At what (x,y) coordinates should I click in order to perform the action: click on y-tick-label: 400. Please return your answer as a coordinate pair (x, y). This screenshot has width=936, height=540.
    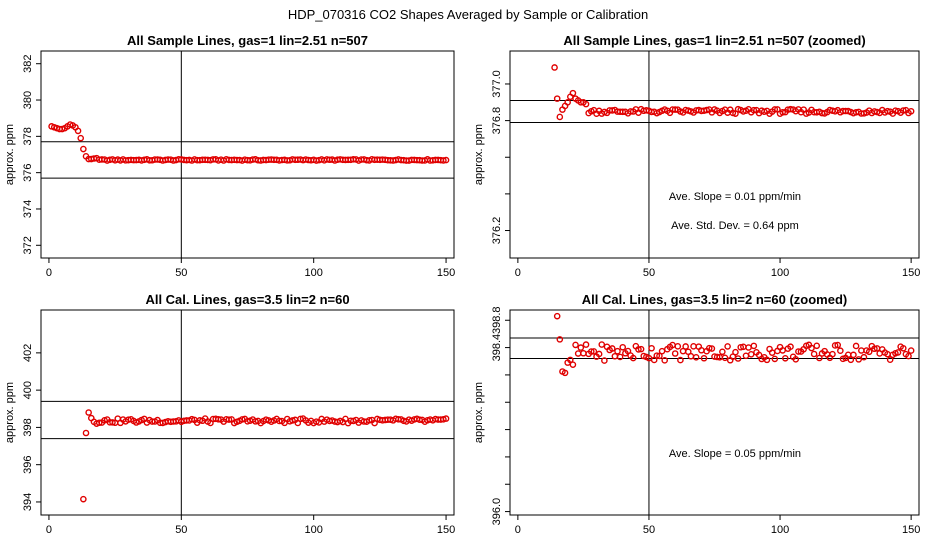
    Looking at the image, I should click on (28, 390).